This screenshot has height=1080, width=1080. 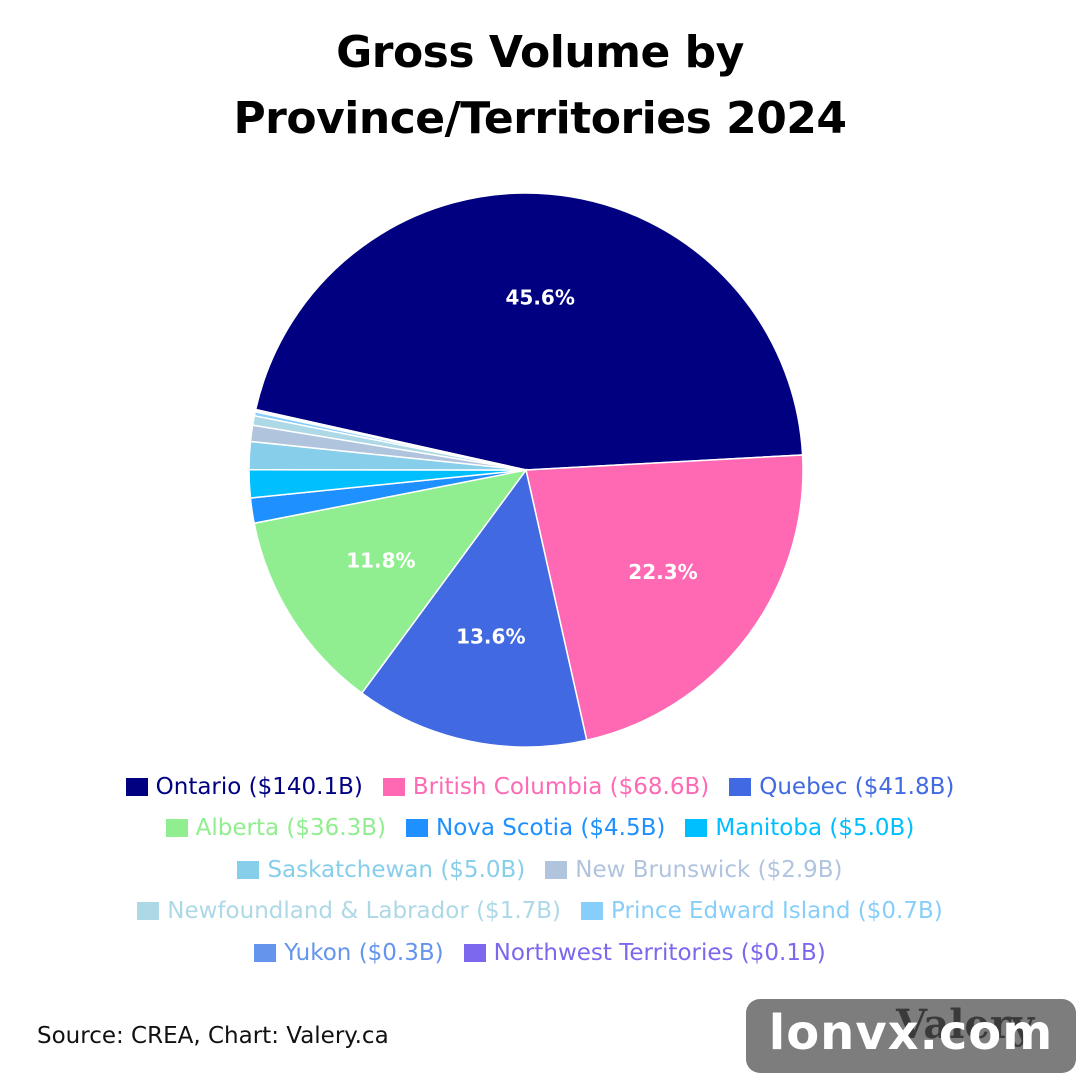 I want to click on watermark-text: lonvx.com, so click(x=911, y=1033).